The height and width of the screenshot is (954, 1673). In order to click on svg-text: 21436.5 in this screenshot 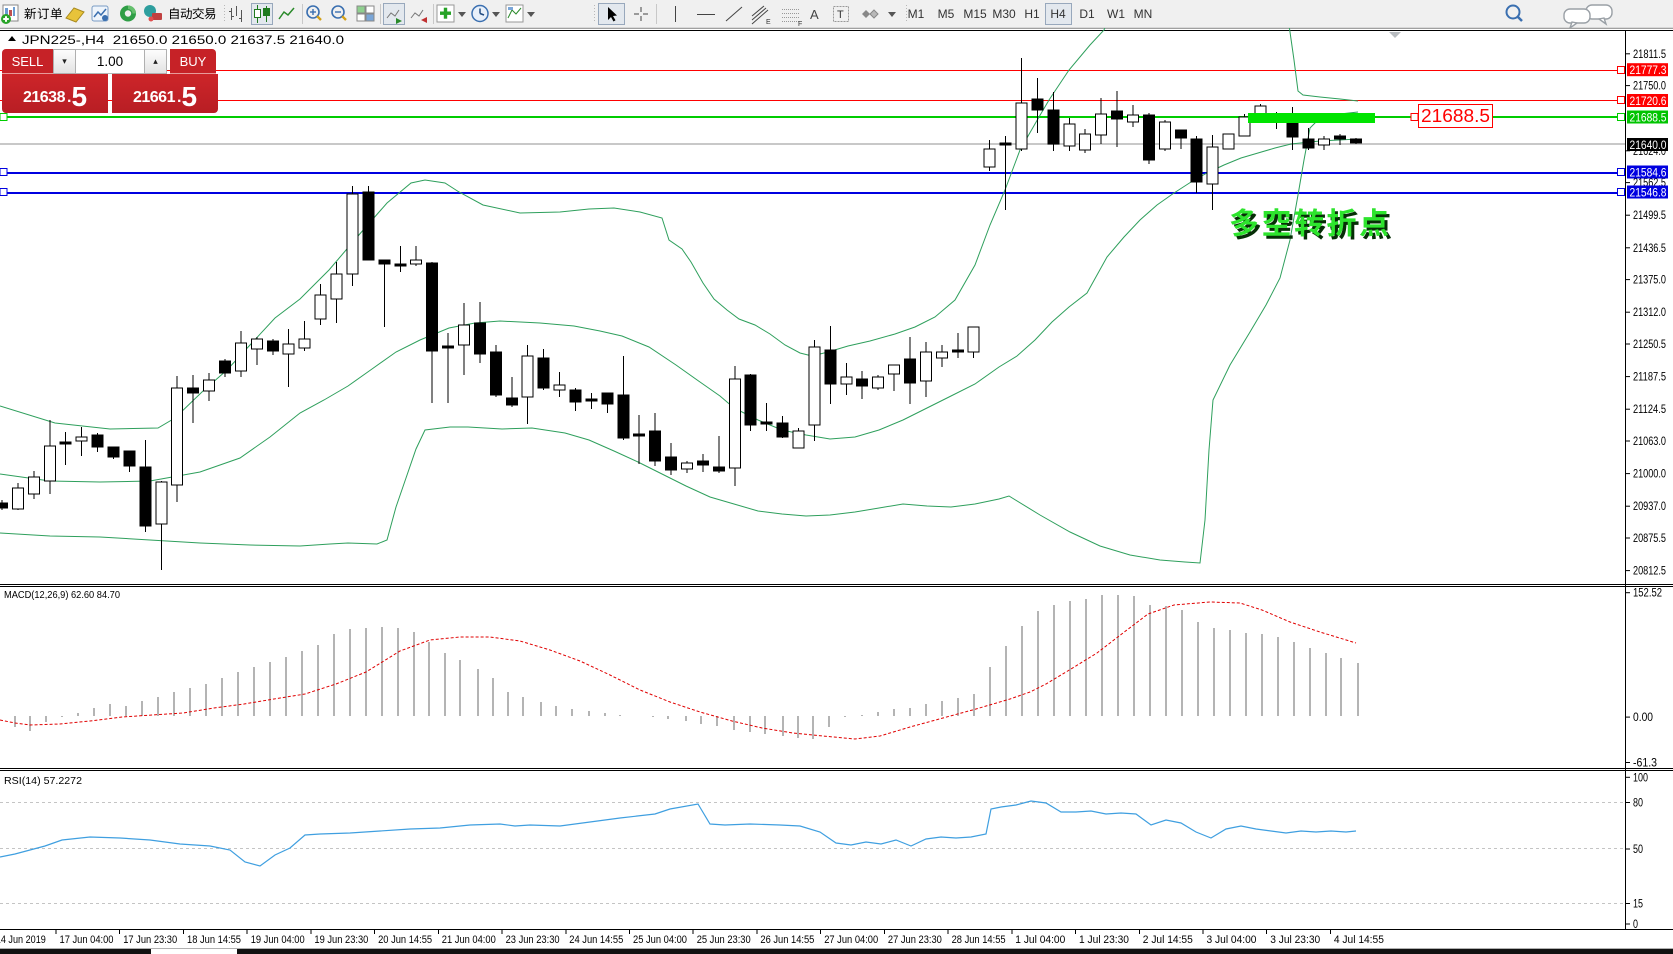, I will do `click(1649, 249)`.